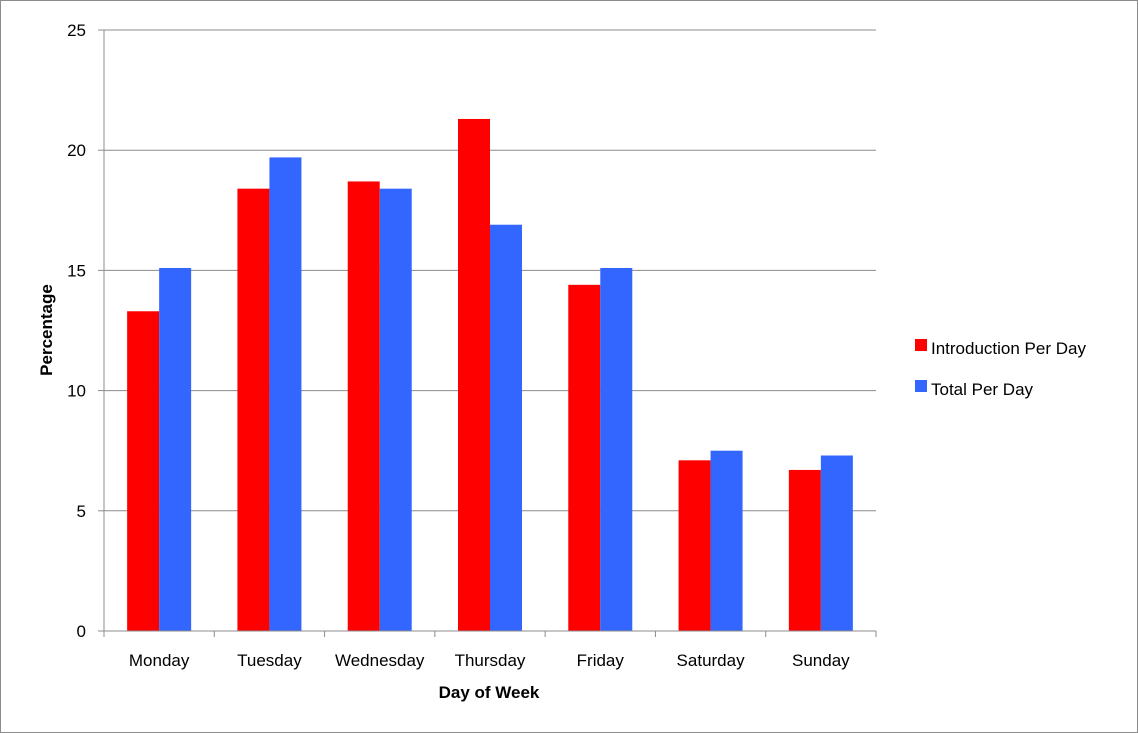 This screenshot has height=733, width=1138. What do you see at coordinates (836, 543) in the screenshot?
I see `bar-total-sunday` at bounding box center [836, 543].